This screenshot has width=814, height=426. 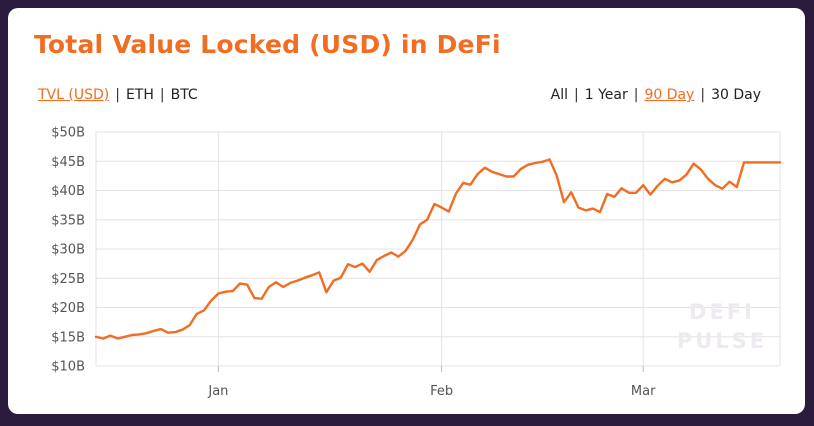 What do you see at coordinates (68, 337) in the screenshot?
I see `y-tick-label: $15B` at bounding box center [68, 337].